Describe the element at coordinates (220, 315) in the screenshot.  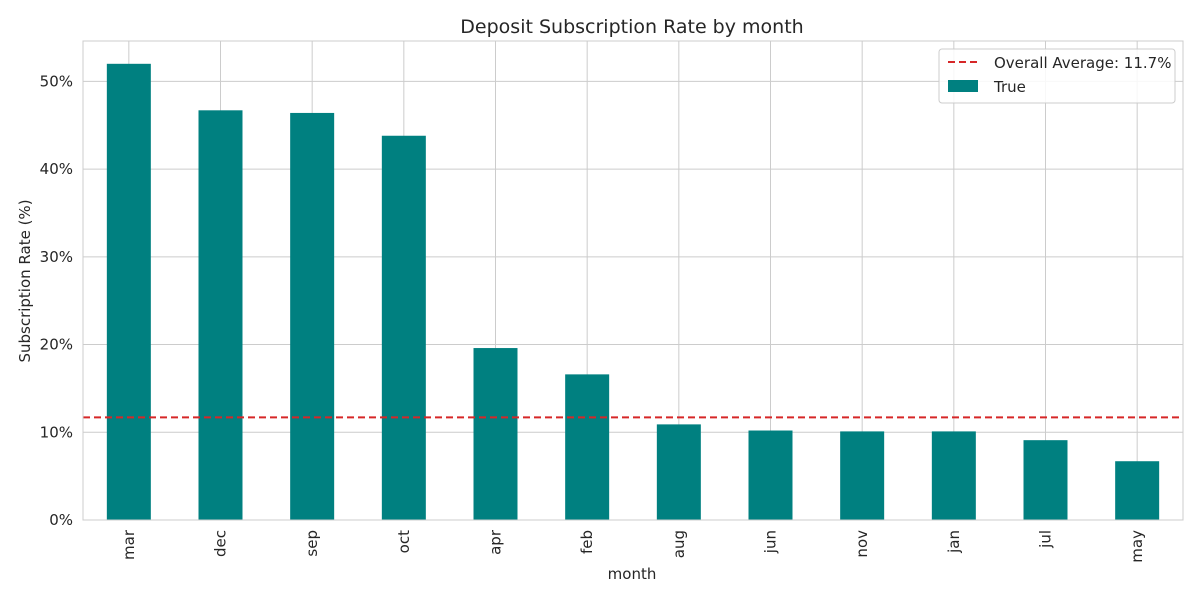
I see `bar-dec` at that location.